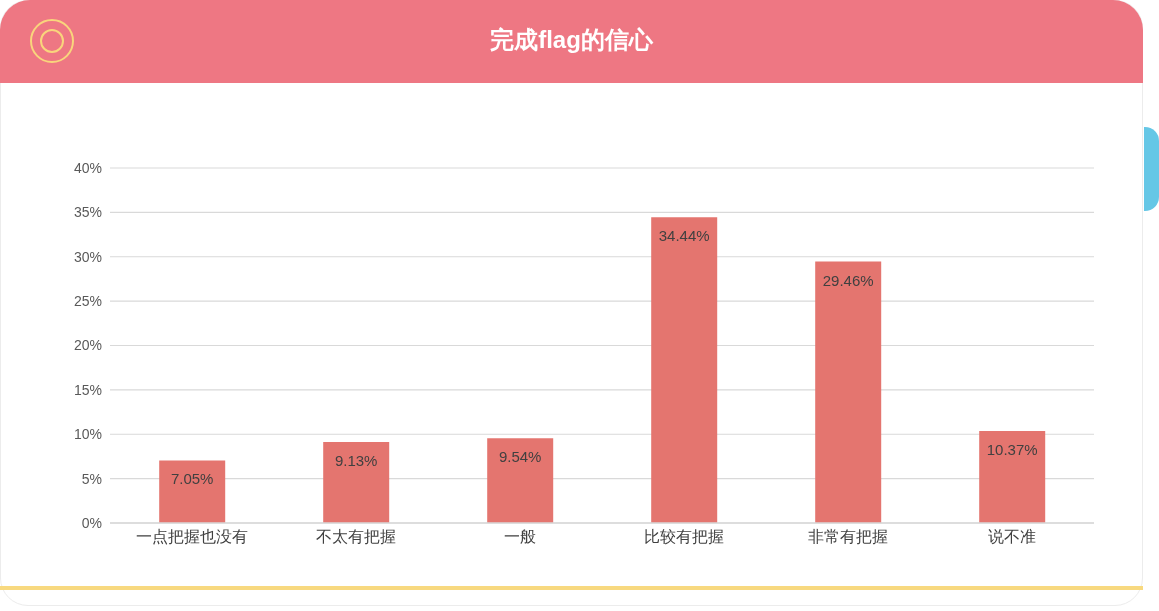 This screenshot has height=611, width=1159. What do you see at coordinates (91, 478) in the screenshot?
I see `y-tick-label: 5%` at bounding box center [91, 478].